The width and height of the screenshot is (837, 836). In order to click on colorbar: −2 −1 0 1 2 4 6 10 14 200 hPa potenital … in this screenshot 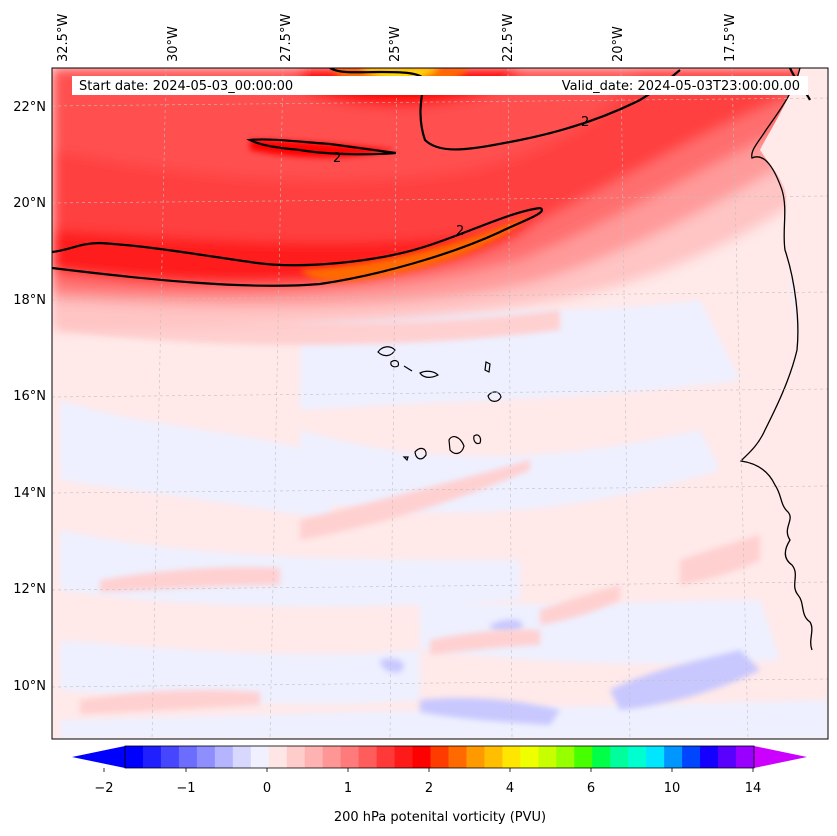, I will do `click(439, 785)`.